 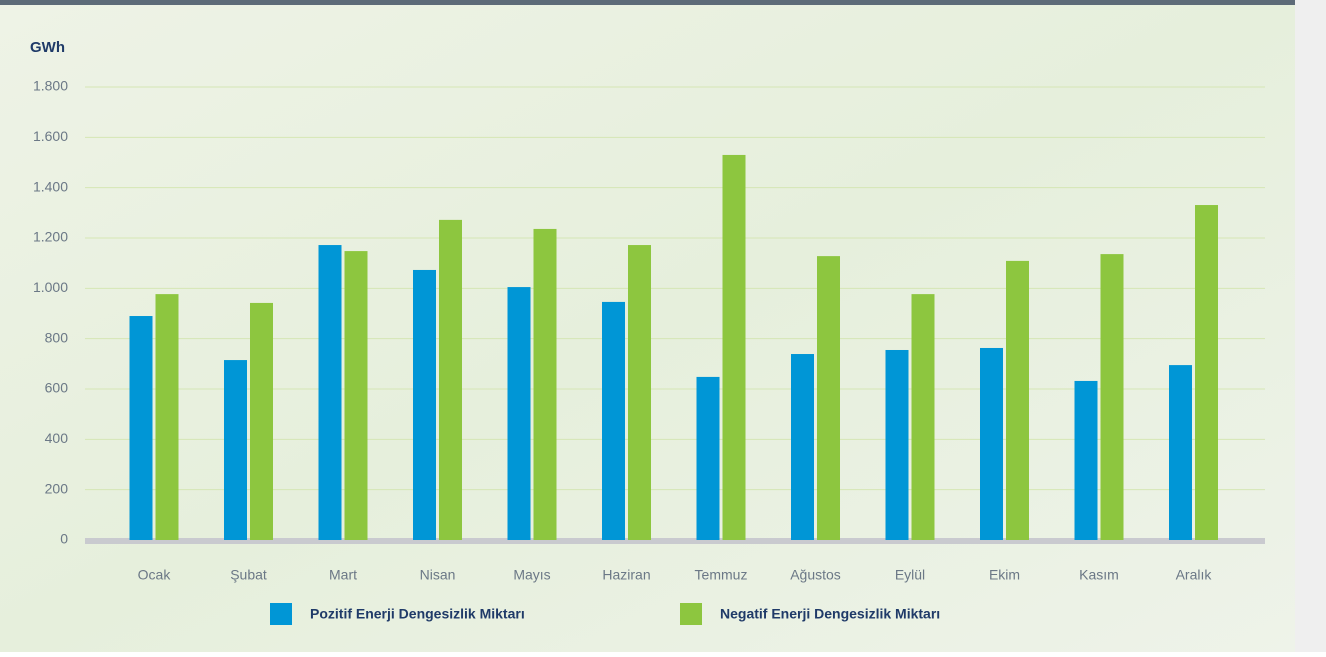 What do you see at coordinates (50, 86) in the screenshot?
I see `y-tick-label: 1.800` at bounding box center [50, 86].